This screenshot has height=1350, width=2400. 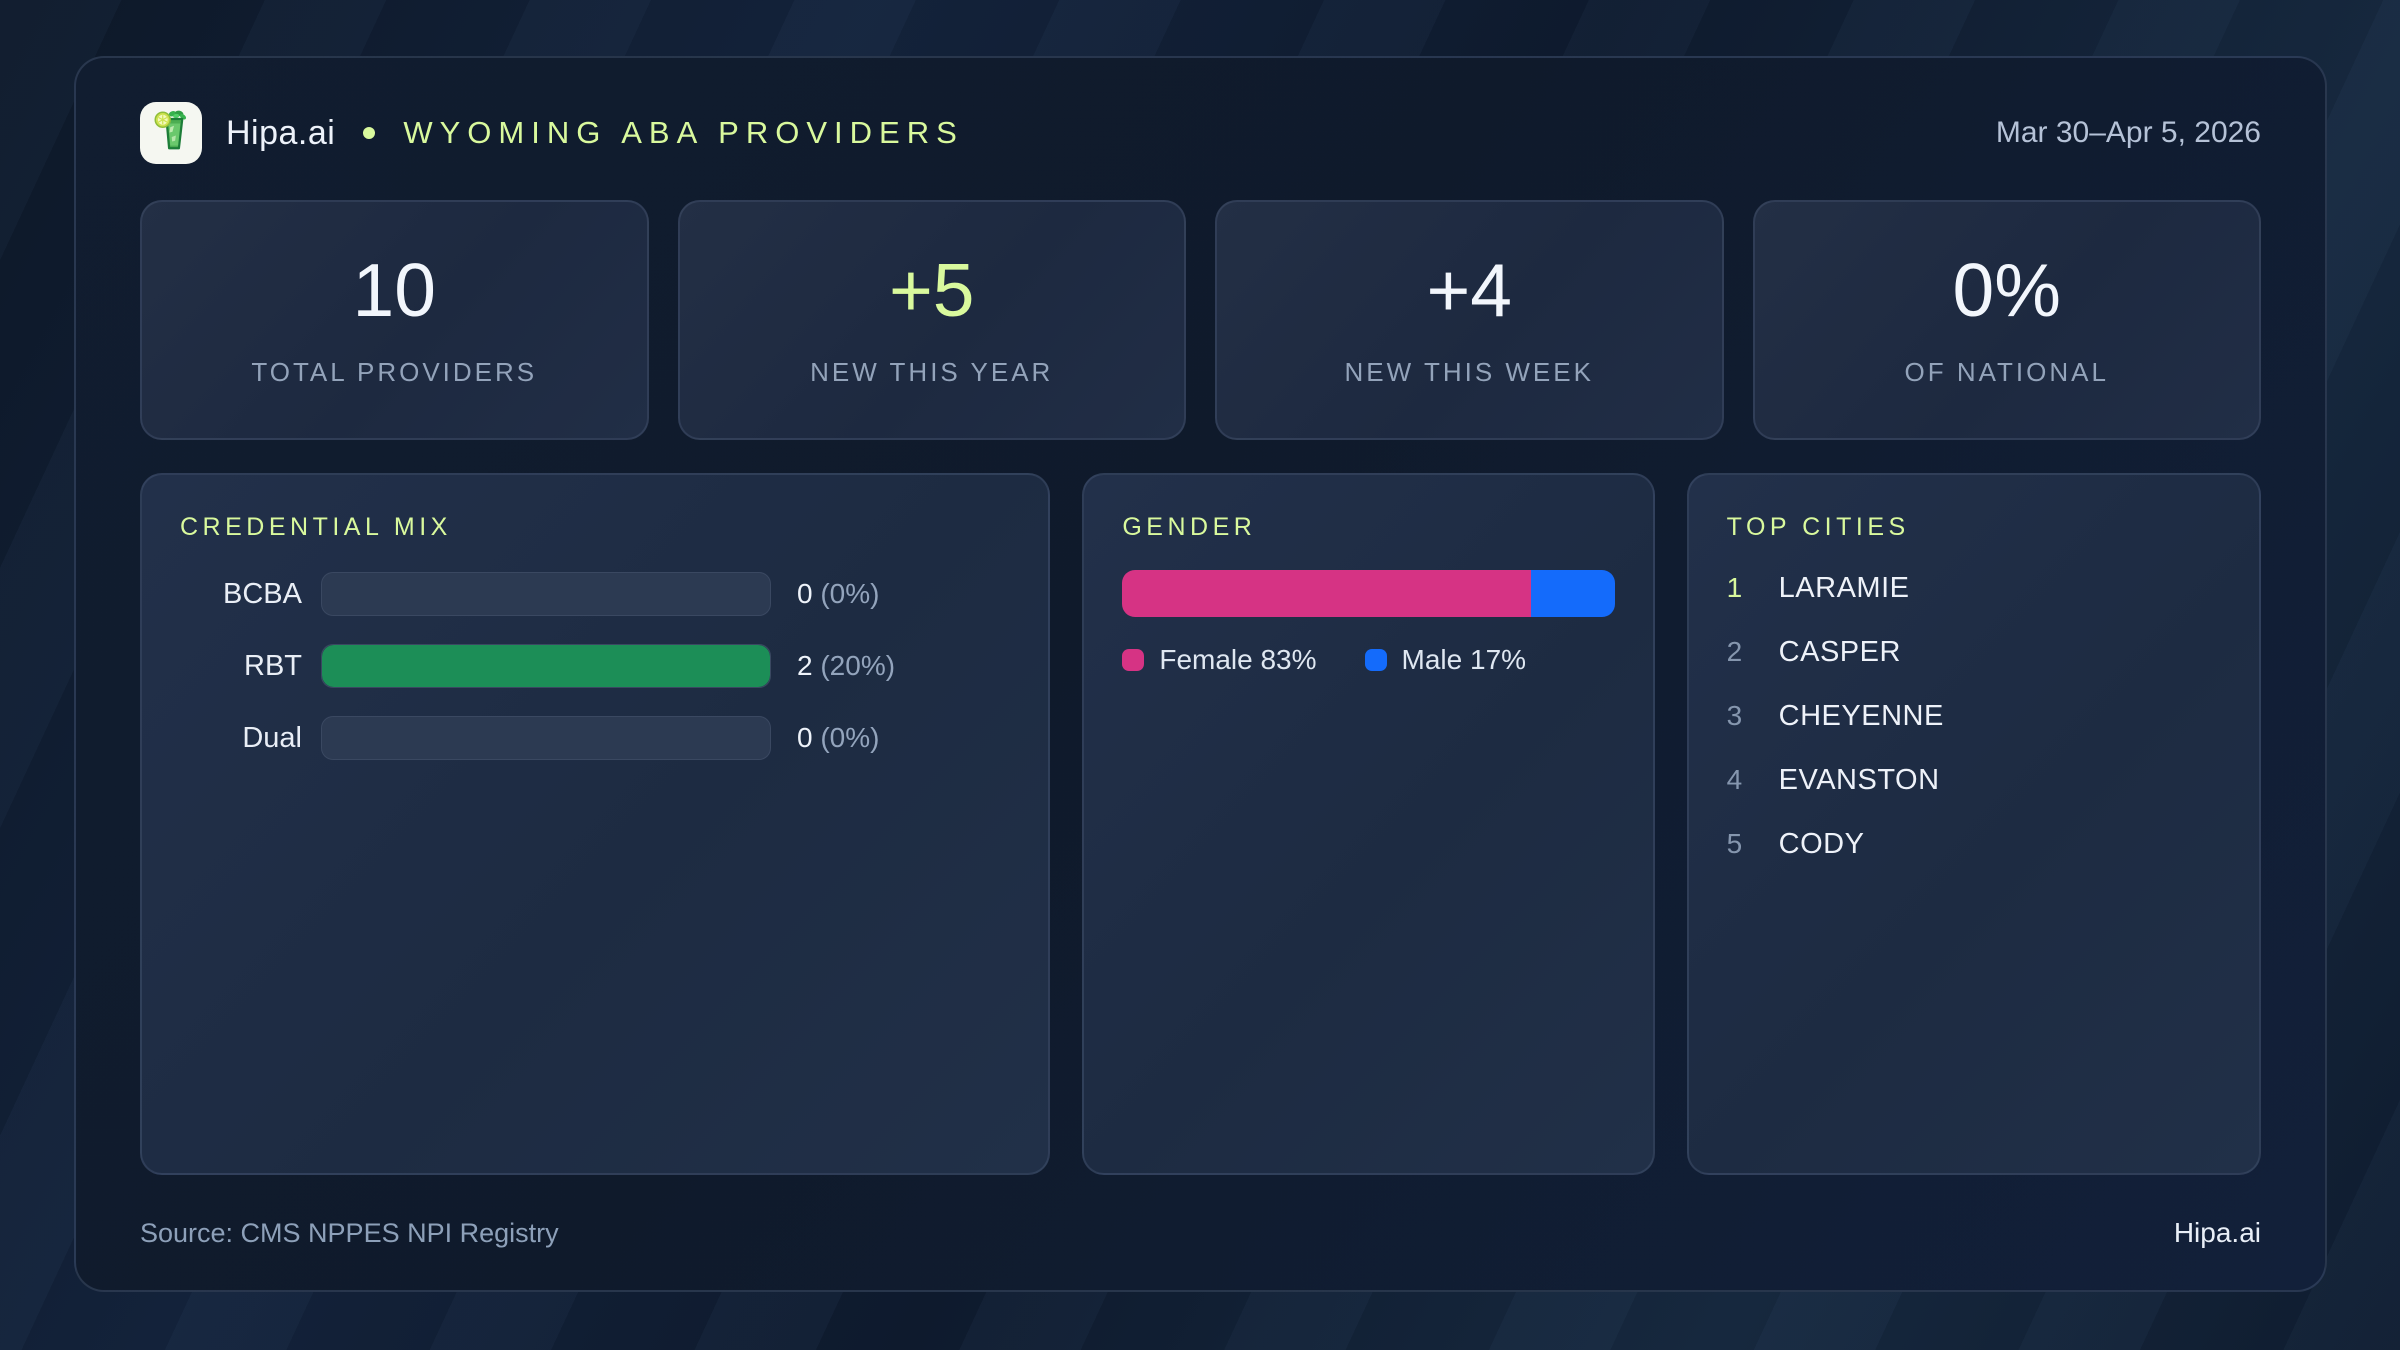 I want to click on brand-logo, so click(x=171, y=133).